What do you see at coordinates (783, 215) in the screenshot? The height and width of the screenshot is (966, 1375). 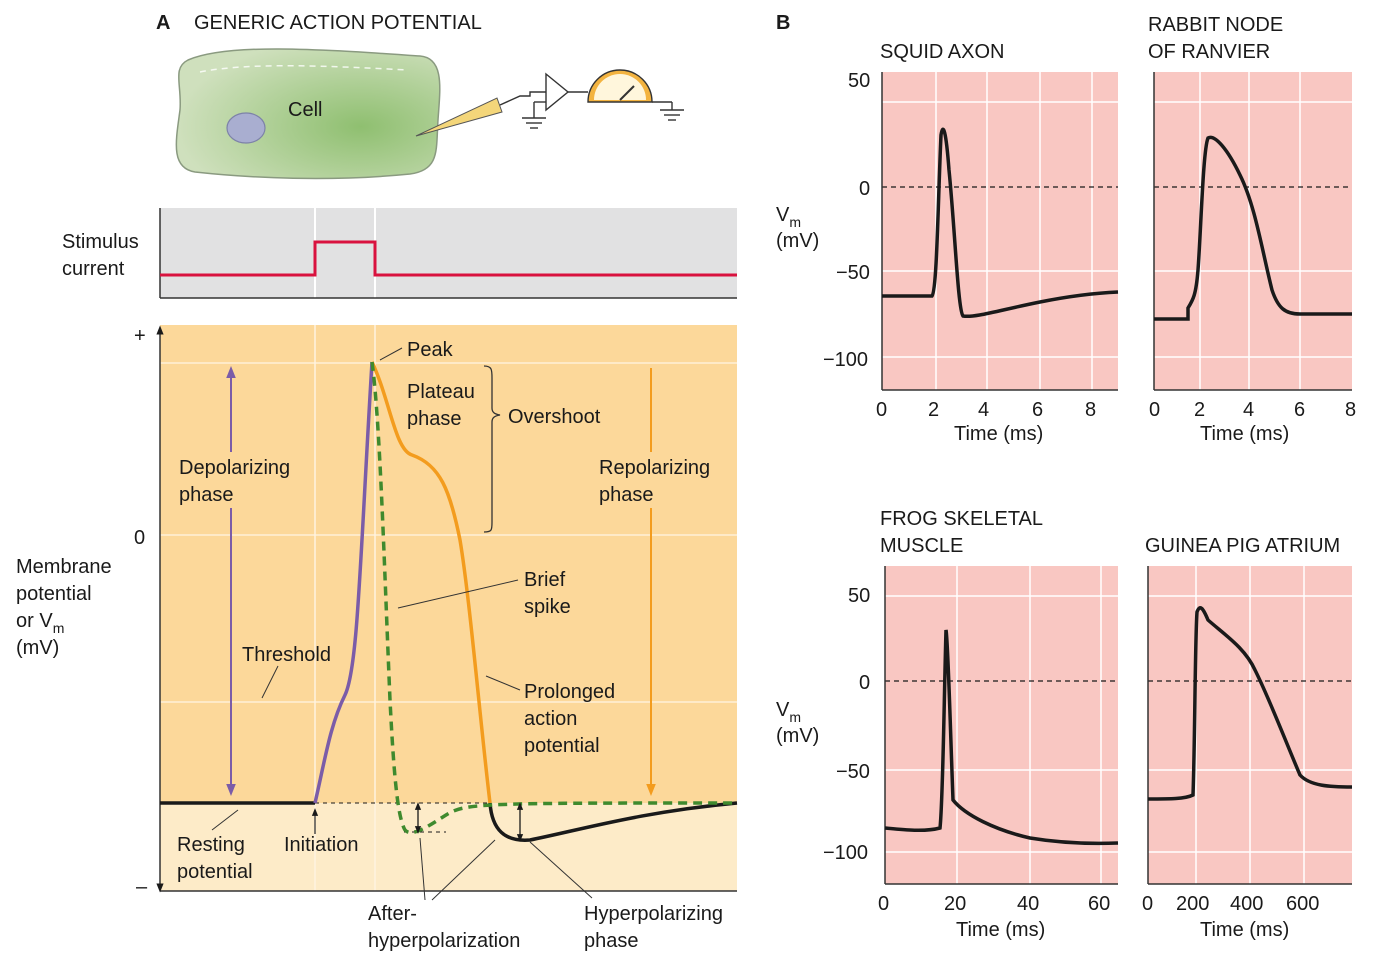 I see `top-vm-label: V` at bounding box center [783, 215].